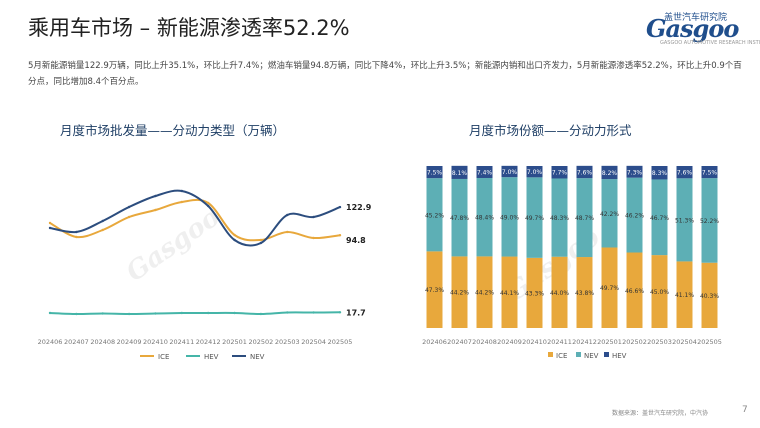 Image resolution: width=760 pixels, height=428 pixels. What do you see at coordinates (684, 220) in the screenshot?
I see `bar-value-label: 51.3%` at bounding box center [684, 220].